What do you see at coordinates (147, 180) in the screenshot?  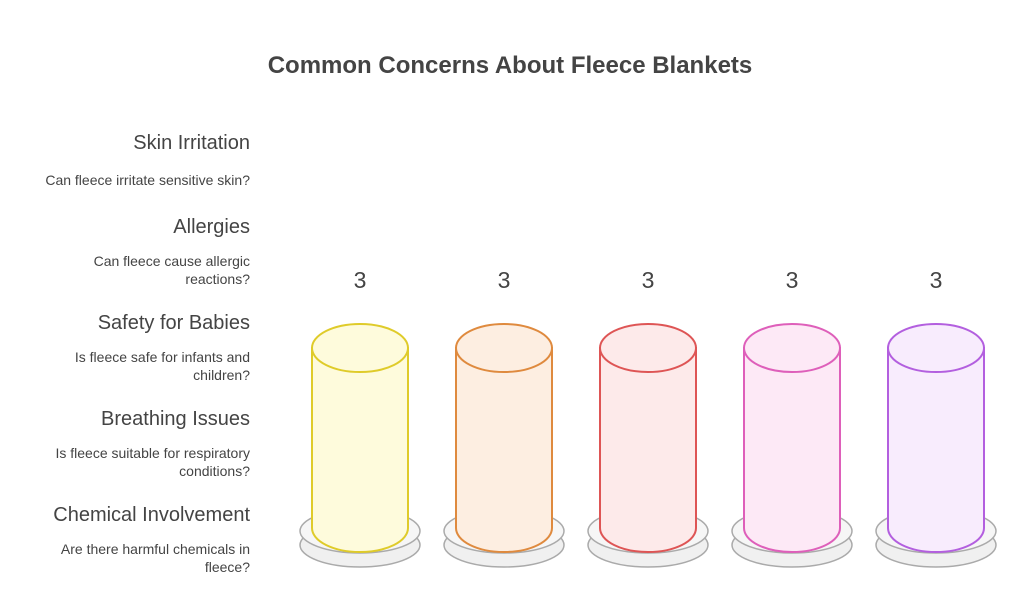 I see `question: Can fleece irritate sensitive skin?` at bounding box center [147, 180].